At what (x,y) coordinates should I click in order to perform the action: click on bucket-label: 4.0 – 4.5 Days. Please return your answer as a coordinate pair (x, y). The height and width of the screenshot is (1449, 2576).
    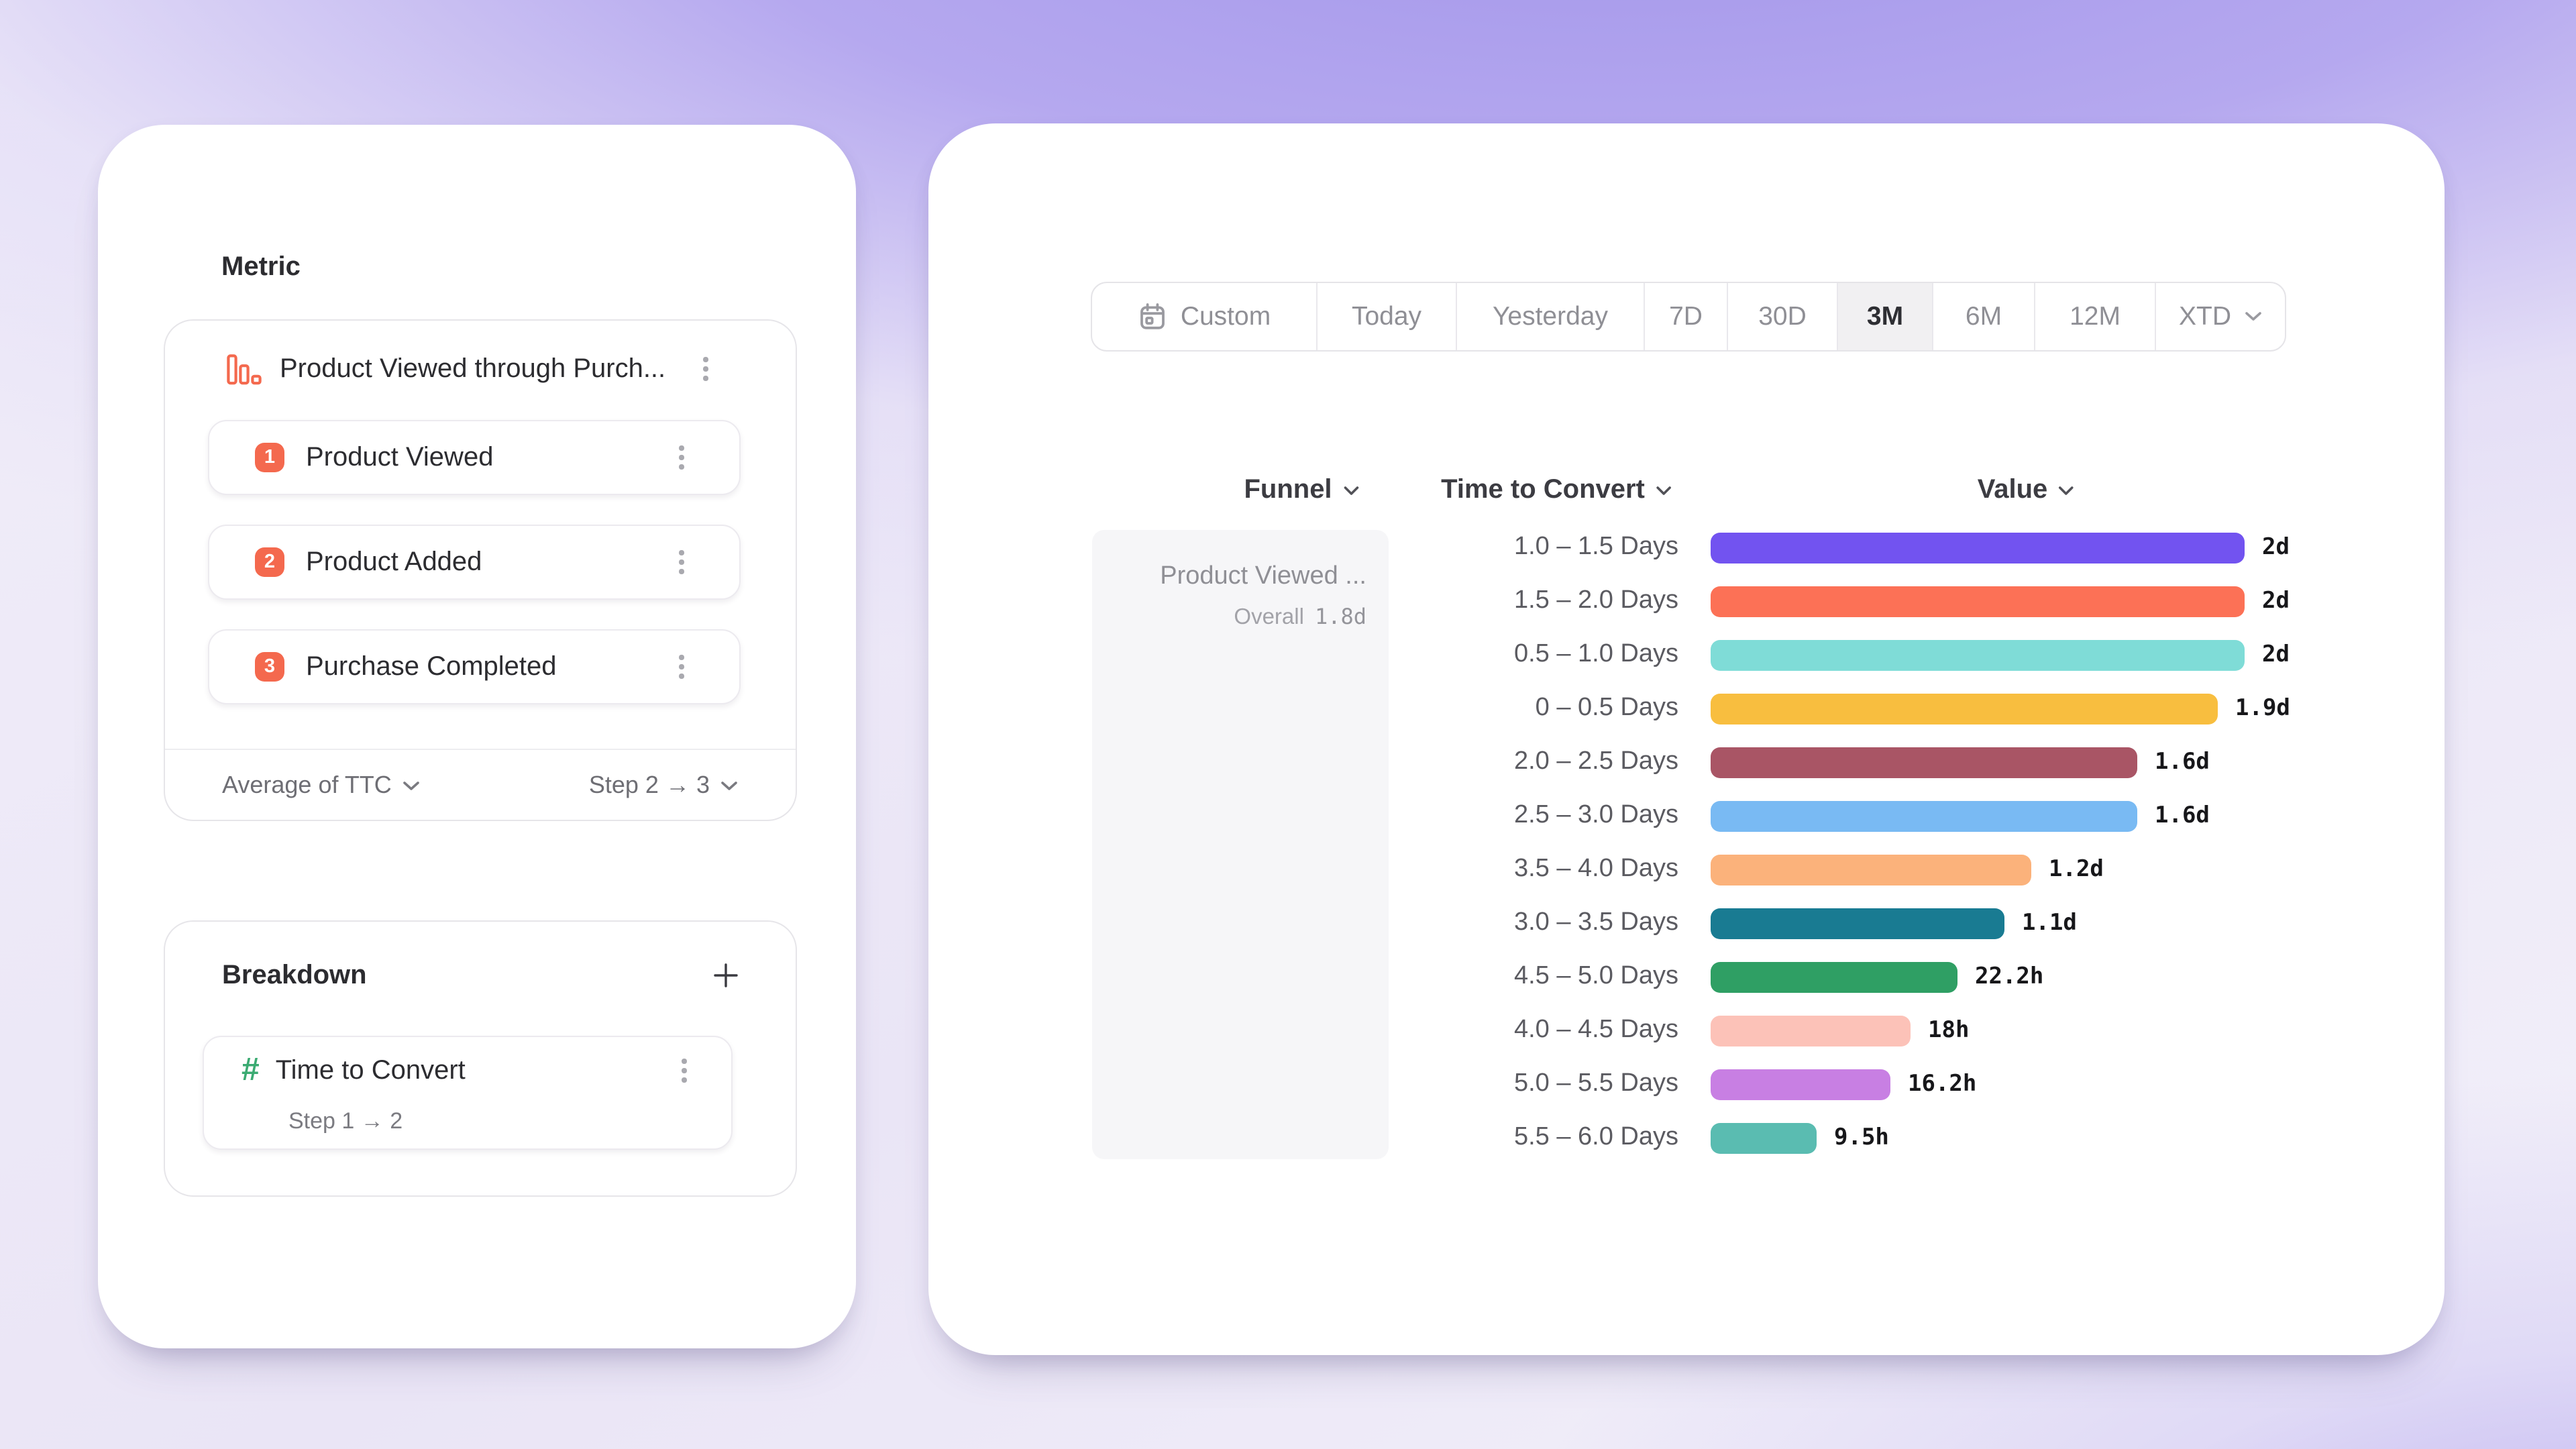
    Looking at the image, I should click on (1595, 1030).